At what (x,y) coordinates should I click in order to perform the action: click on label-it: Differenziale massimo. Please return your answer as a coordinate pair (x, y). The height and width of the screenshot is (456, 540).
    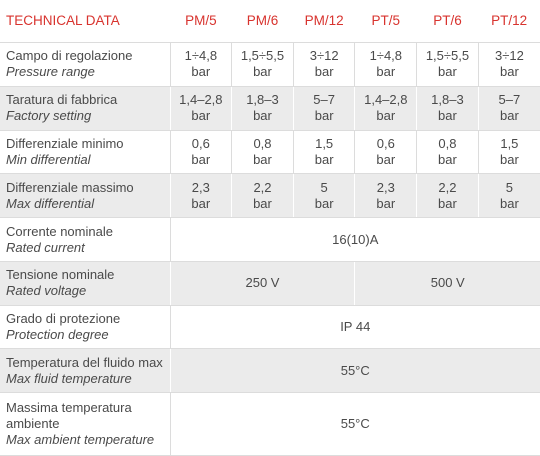
    Looking at the image, I should click on (70, 187).